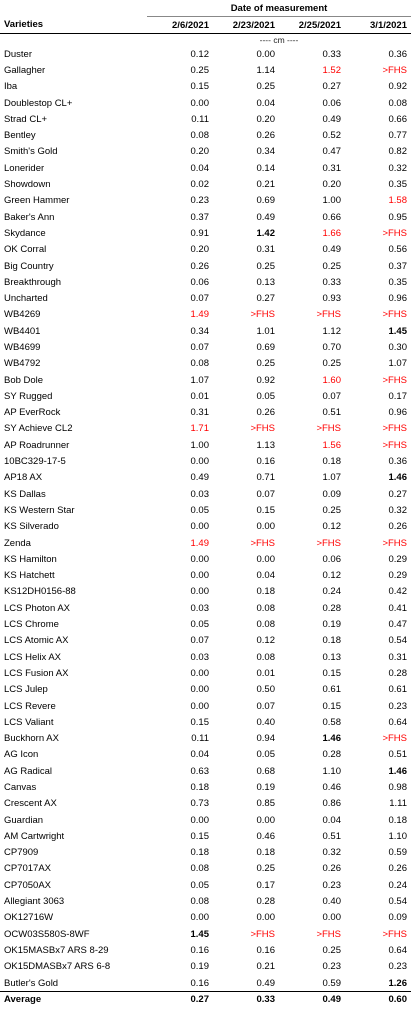  What do you see at coordinates (205, 901) in the screenshot?
I see `table-row: Allegiant 3063 0.08 0.28 0.40 0.54` at bounding box center [205, 901].